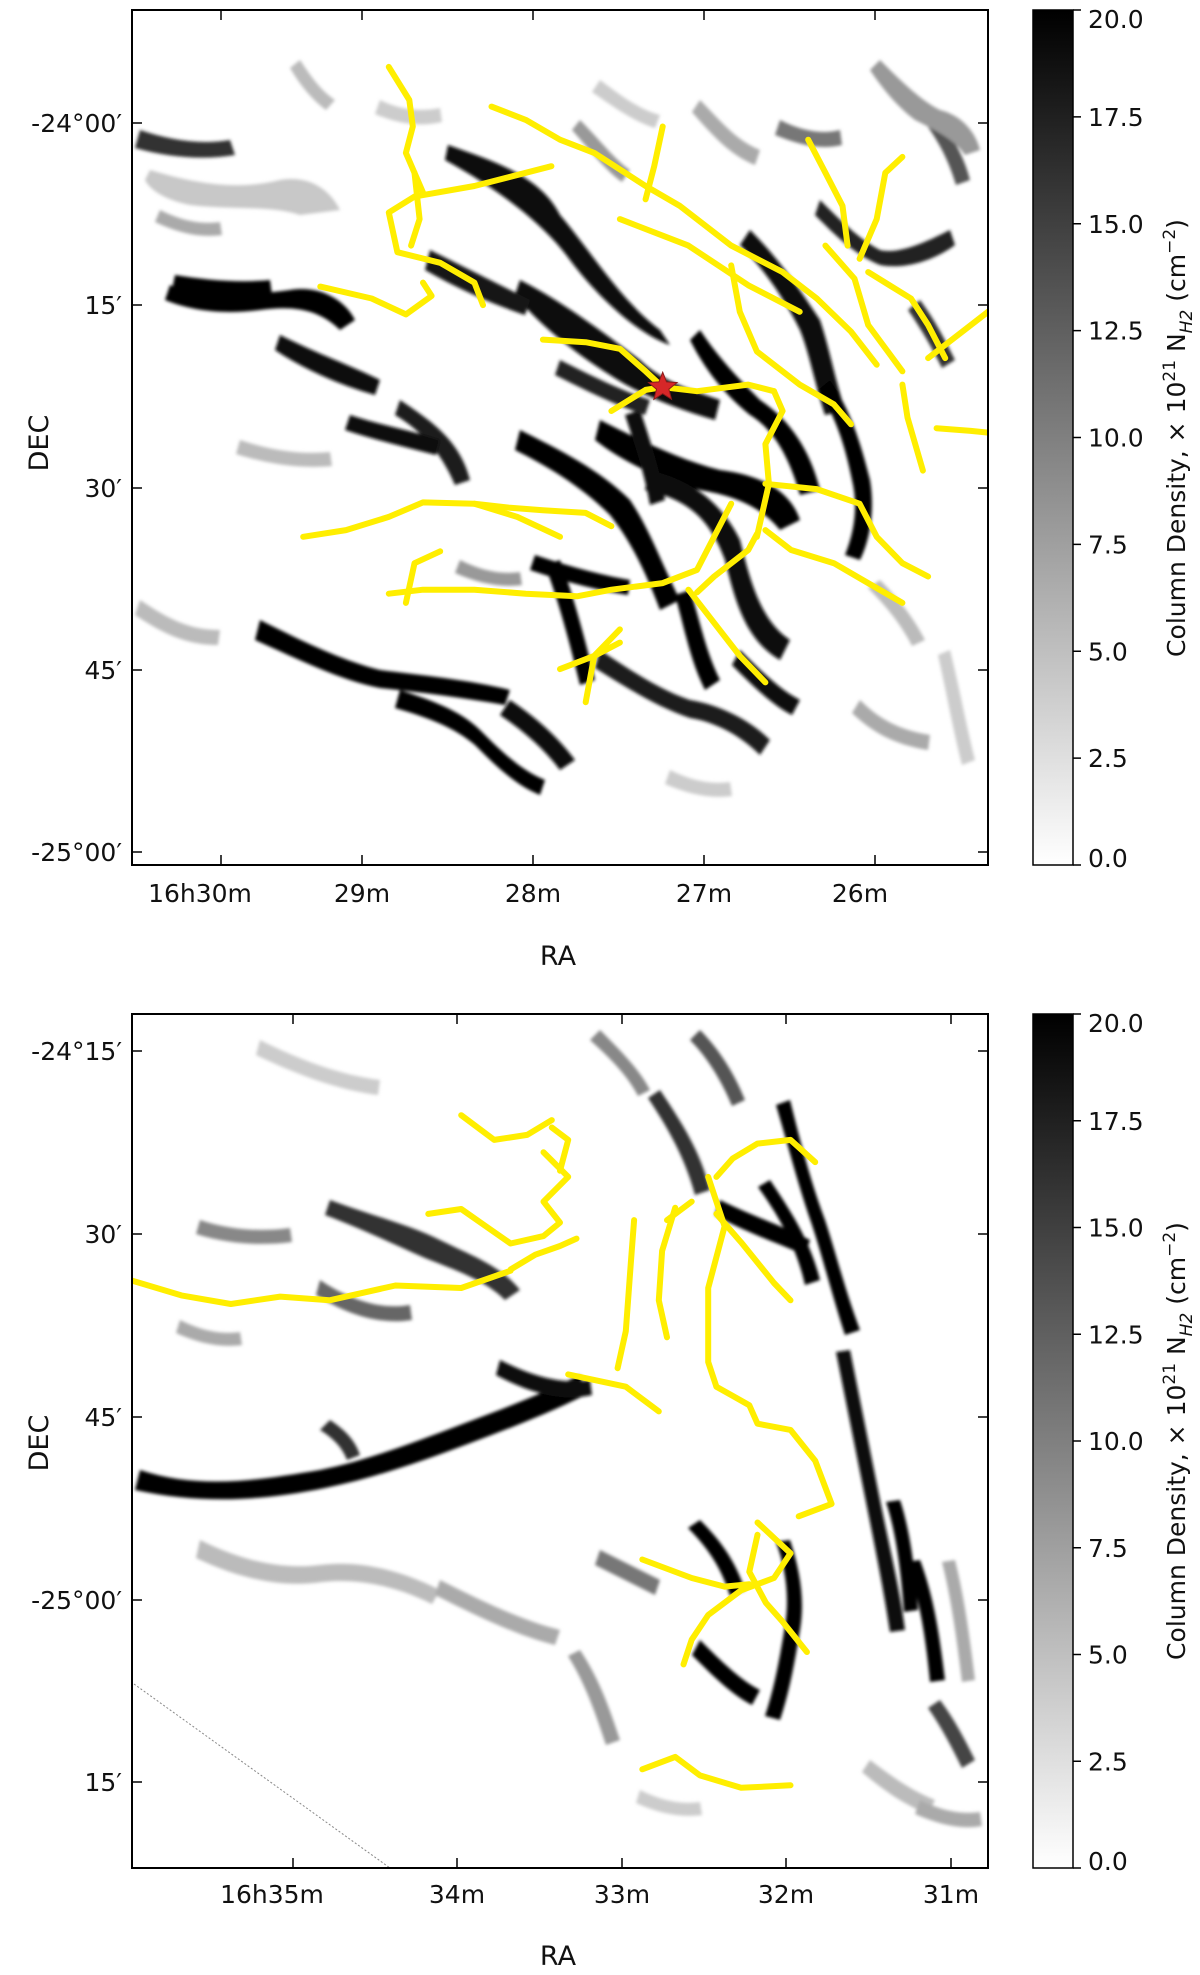 The image size is (1200, 1975). Describe the element at coordinates (1178, 438) in the screenshot. I see `top-colorbar-title: Column Density, × 1021 NH2 (cm−2)` at that location.